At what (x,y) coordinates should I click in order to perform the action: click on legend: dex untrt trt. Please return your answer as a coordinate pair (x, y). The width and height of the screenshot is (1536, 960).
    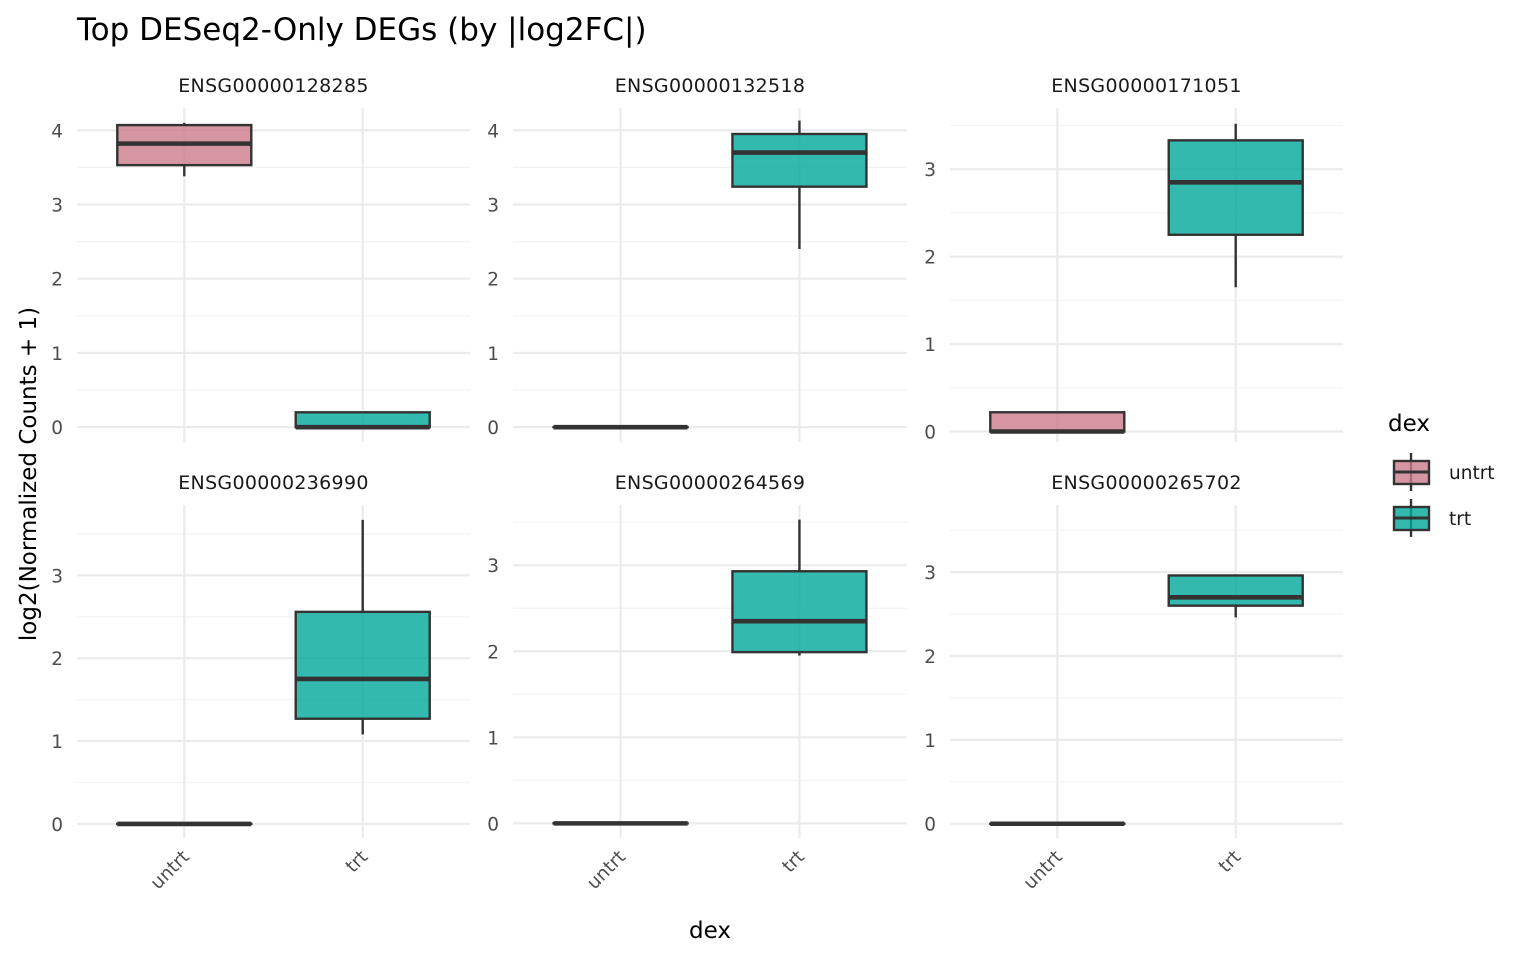
    Looking at the image, I should click on (1441, 474).